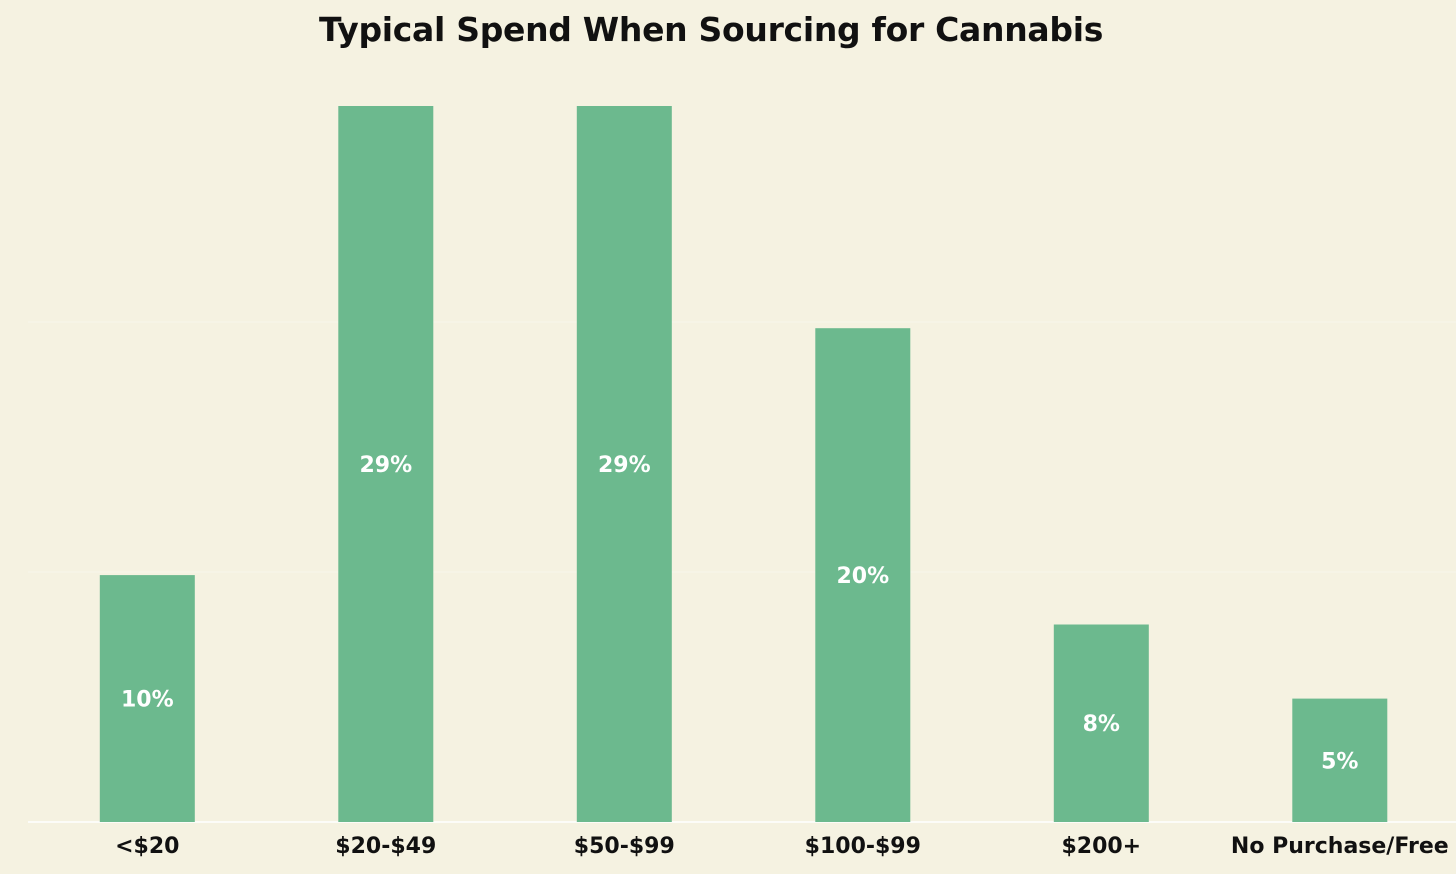 This screenshot has width=1456, height=874. What do you see at coordinates (1101, 846) in the screenshot?
I see `x-tick-label-4: $200+` at bounding box center [1101, 846].